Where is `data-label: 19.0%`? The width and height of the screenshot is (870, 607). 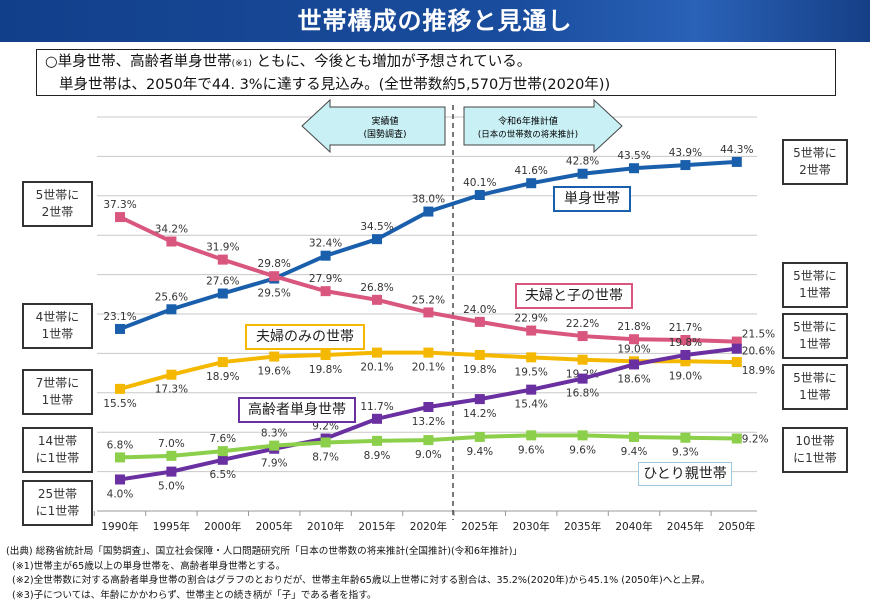 data-label: 19.0% is located at coordinates (633, 349).